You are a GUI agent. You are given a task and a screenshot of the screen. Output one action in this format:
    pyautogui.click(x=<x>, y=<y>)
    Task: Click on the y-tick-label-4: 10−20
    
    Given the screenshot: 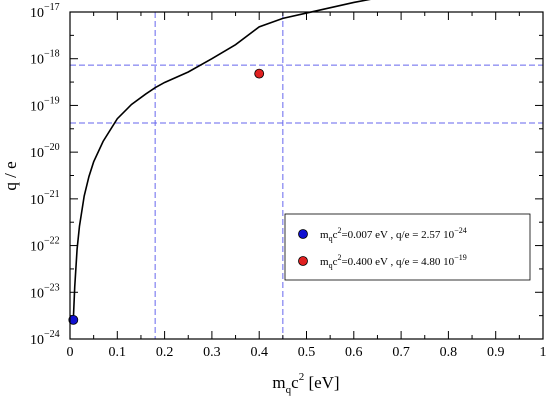 What is the action you would take?
    pyautogui.click(x=45, y=151)
    